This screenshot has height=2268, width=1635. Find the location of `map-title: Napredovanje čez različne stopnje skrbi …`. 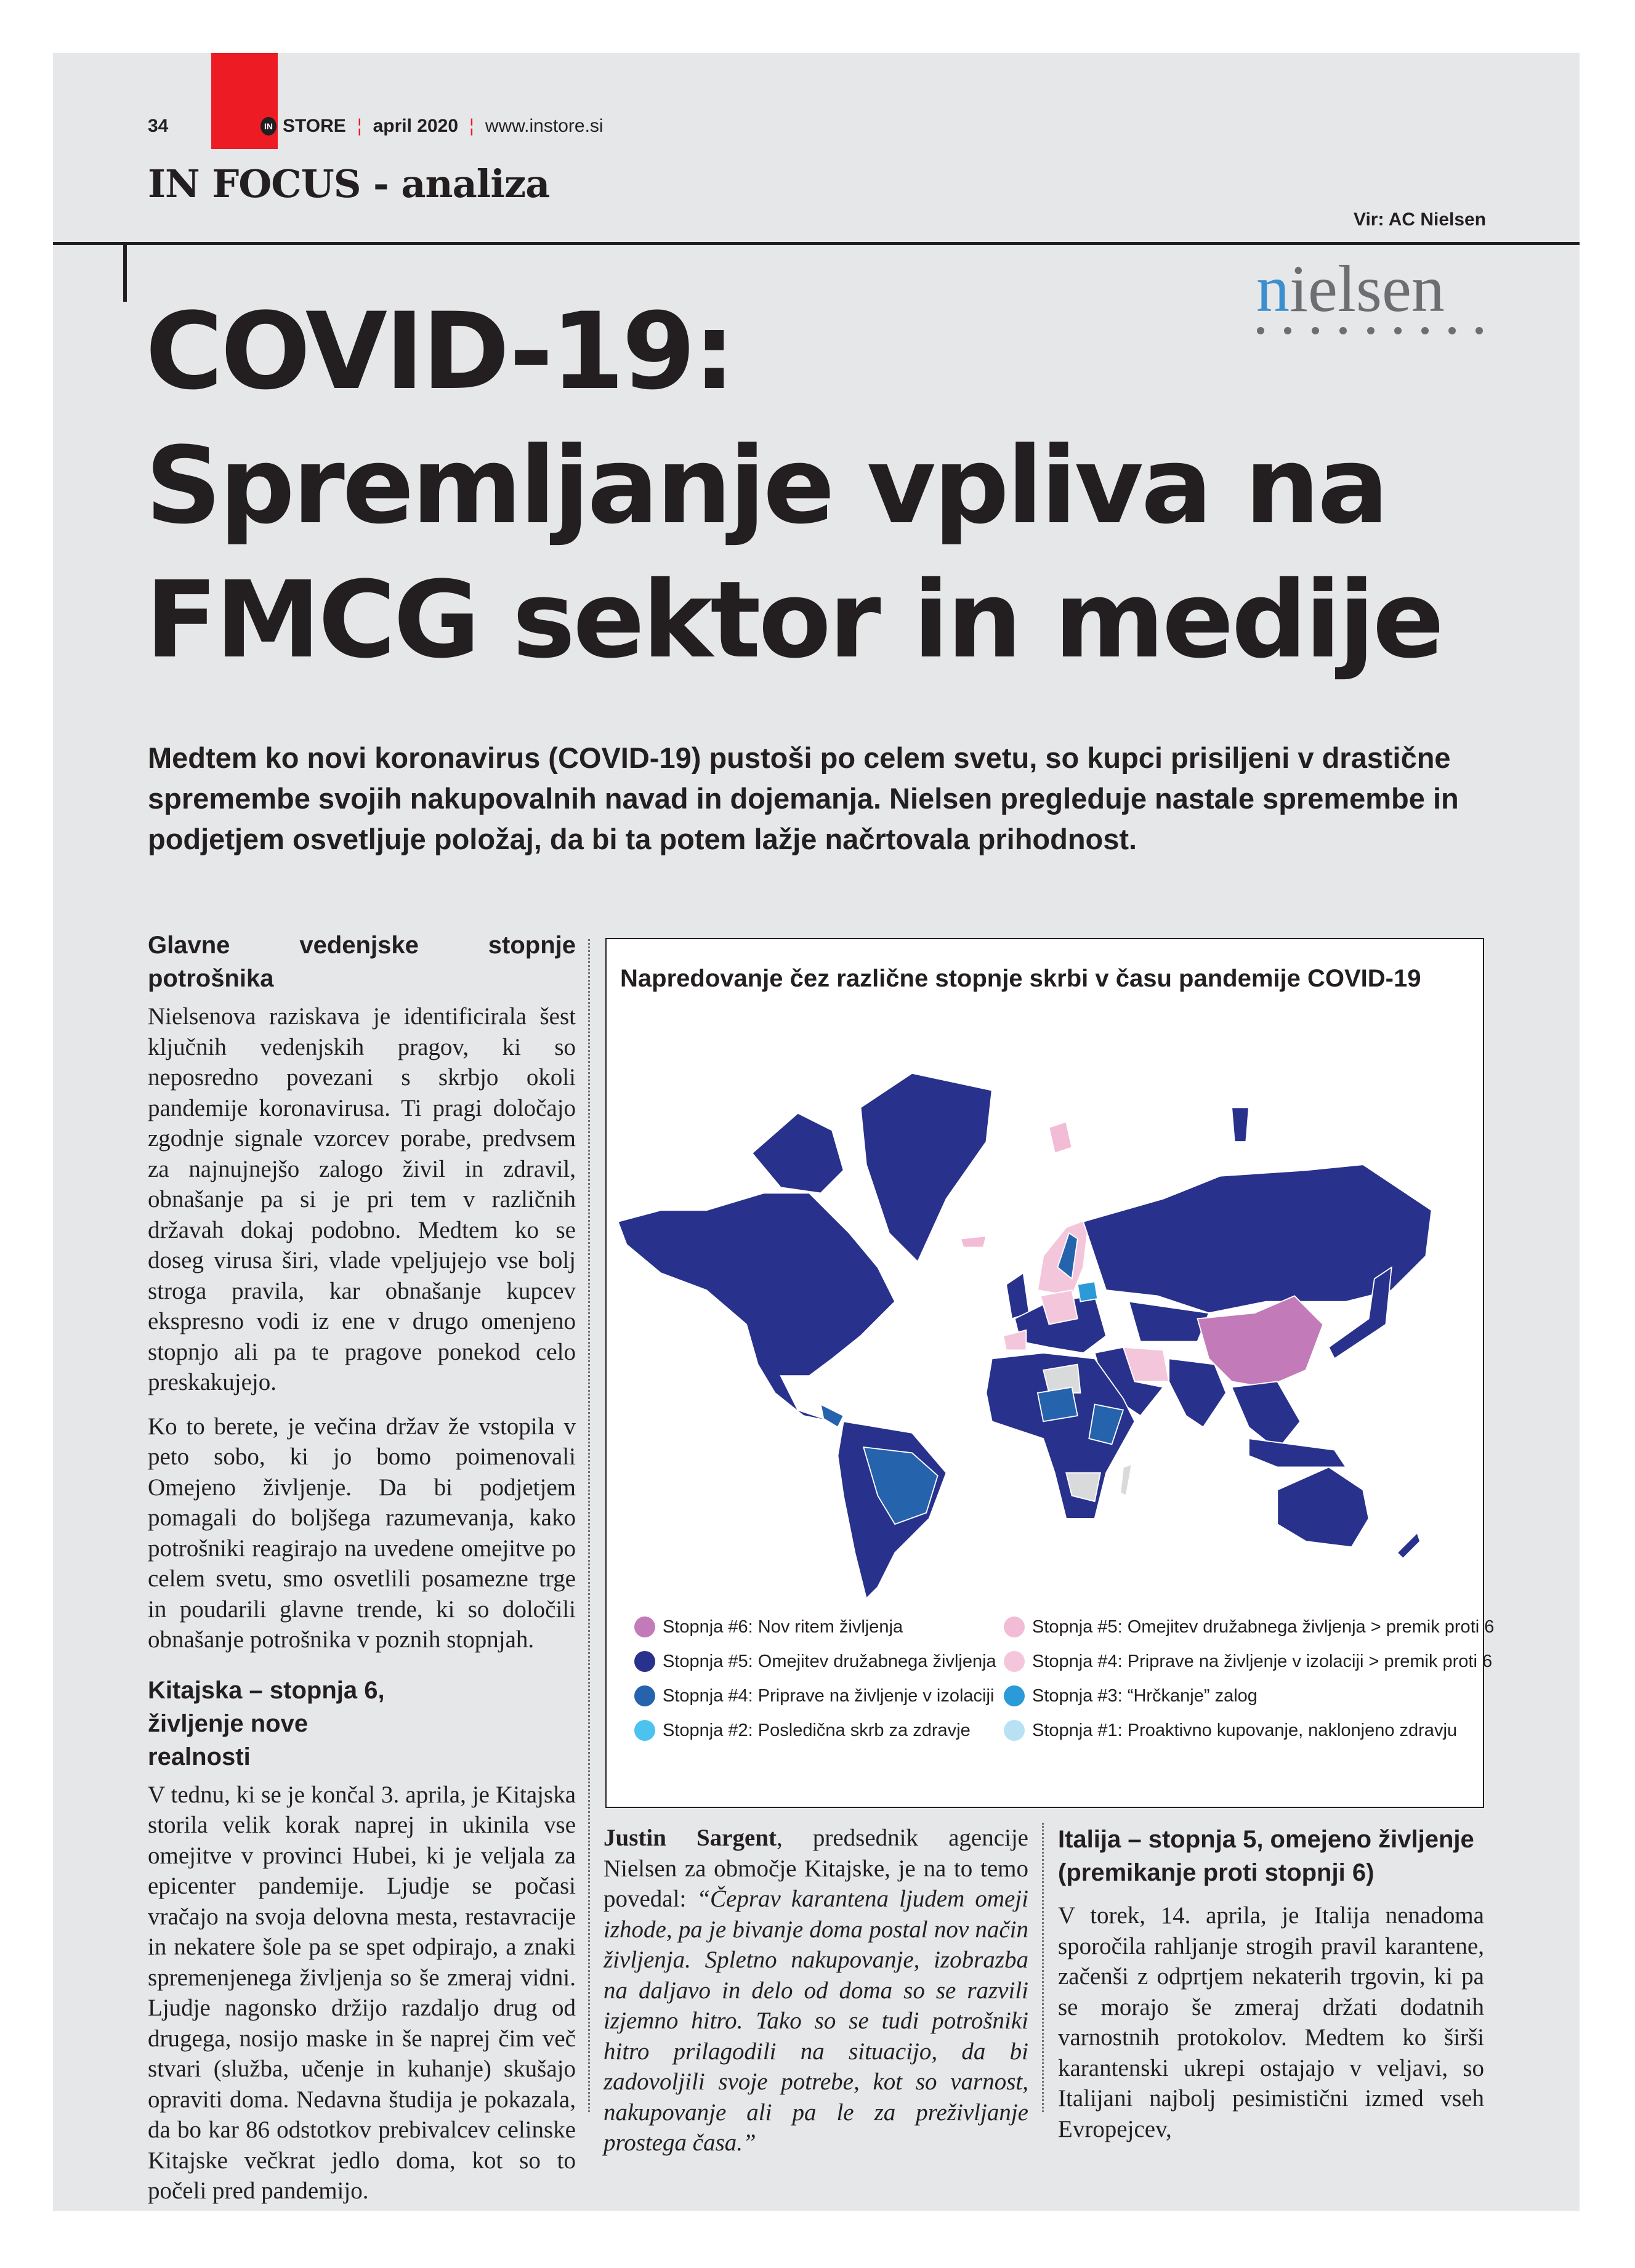

map-title: Napredovanje čez različne stopnje skrbi … is located at coordinates (1020, 979).